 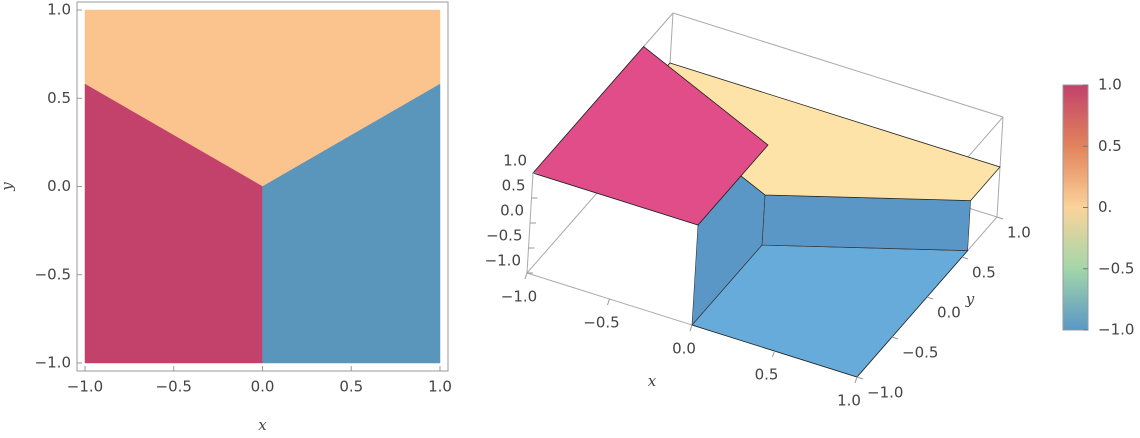 What do you see at coordinates (1116, 330) in the screenshot?
I see `colorbar-tick-label: −1.0` at bounding box center [1116, 330].